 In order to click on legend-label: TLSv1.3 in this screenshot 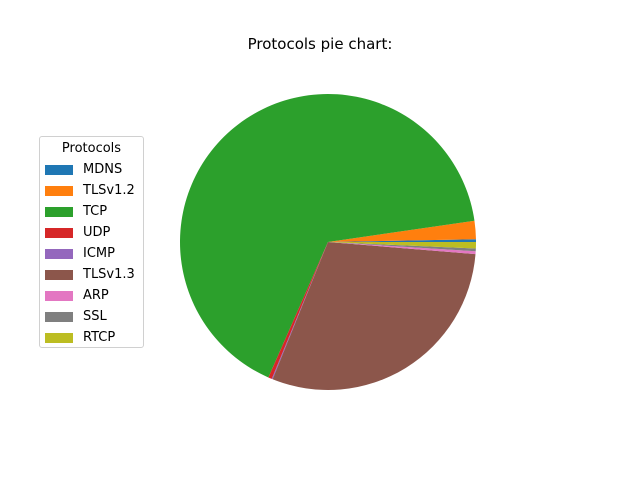, I will do `click(109, 274)`.